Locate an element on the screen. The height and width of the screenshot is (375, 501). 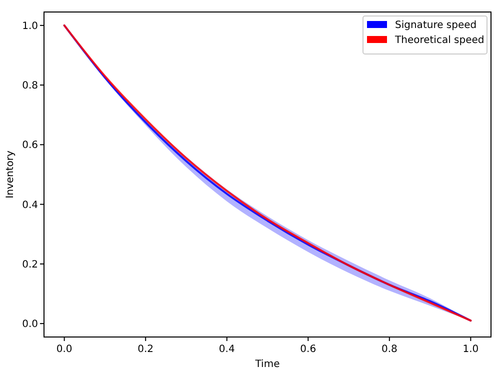
y-tick-label: 0.2 is located at coordinates (30, 264).